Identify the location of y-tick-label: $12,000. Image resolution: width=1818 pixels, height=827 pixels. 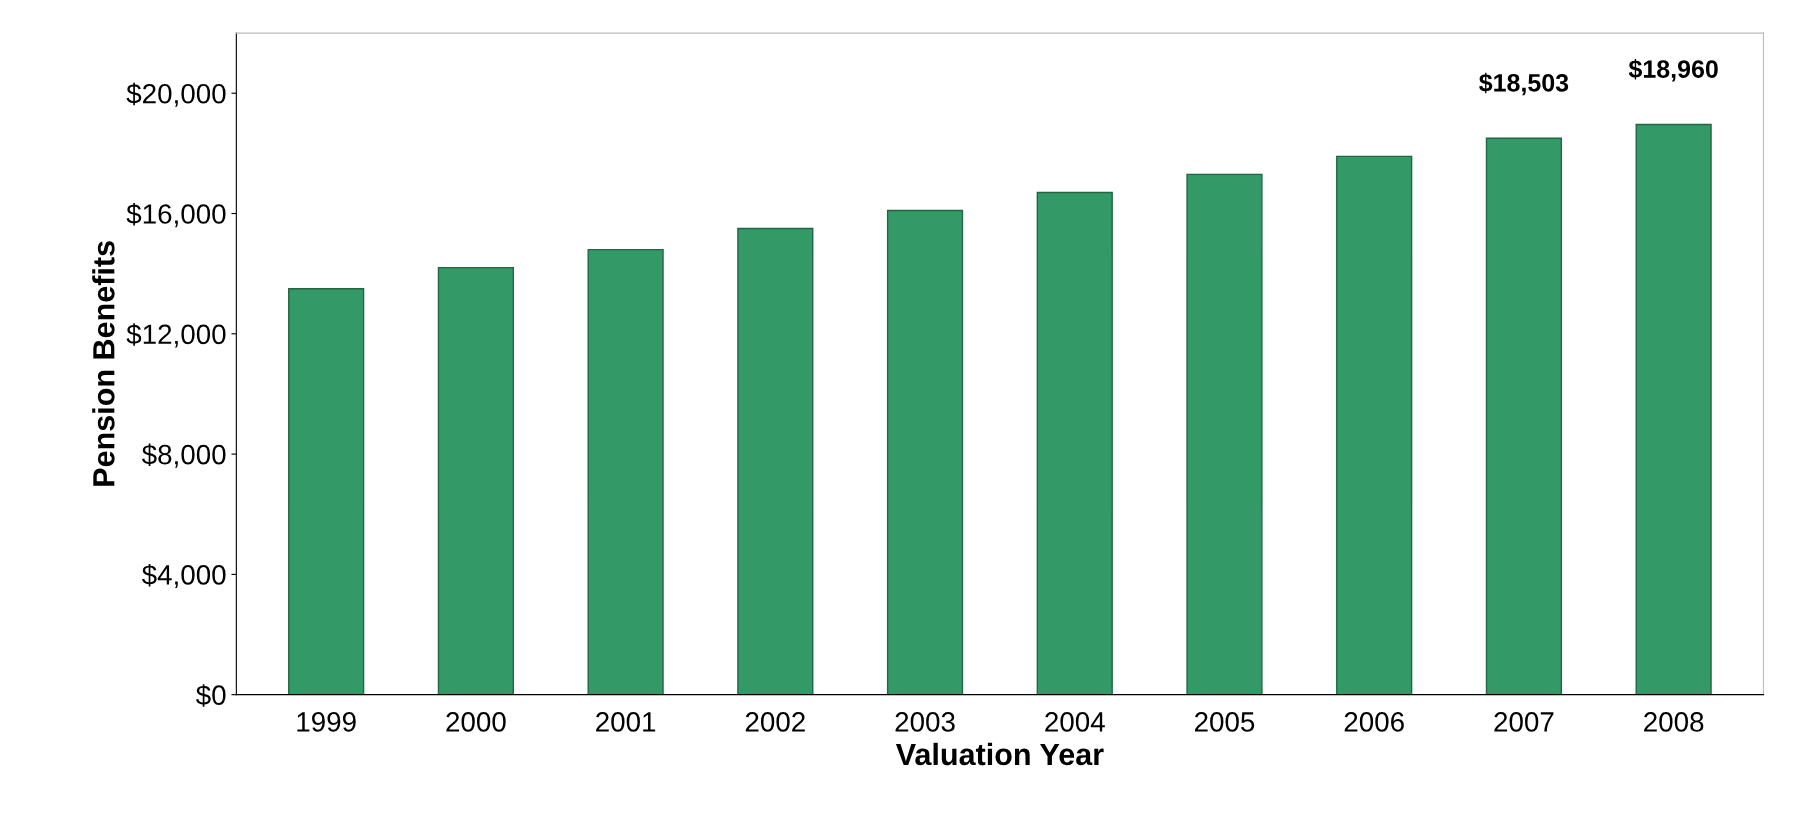
(176, 335).